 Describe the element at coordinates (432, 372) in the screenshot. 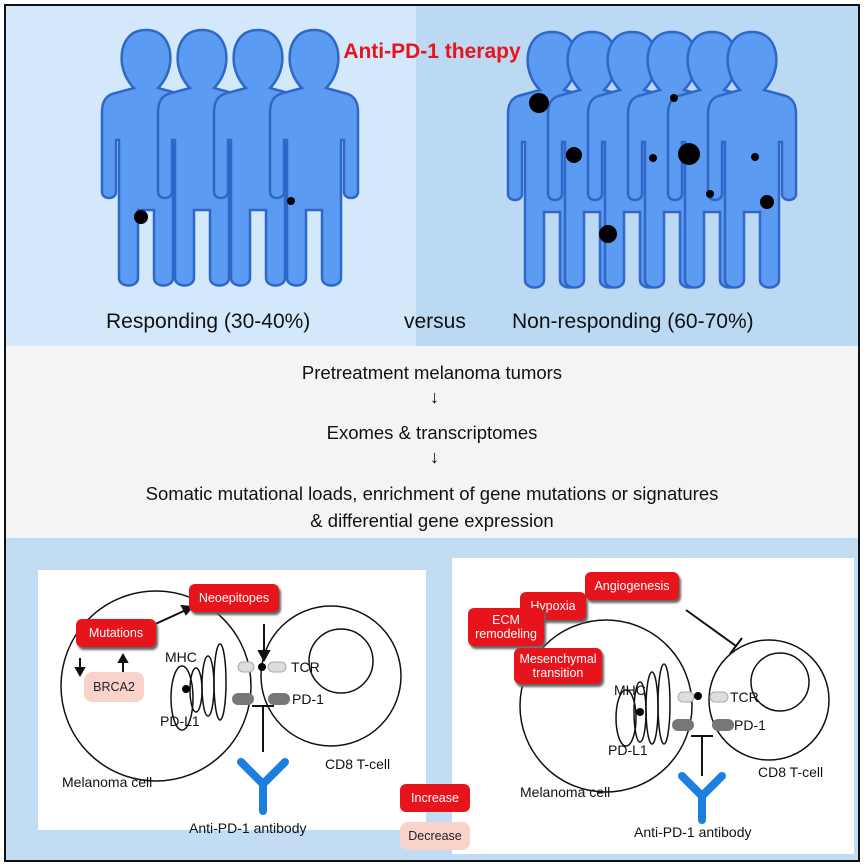

I see `workflow-step-1: Pretreatment melanoma tumors` at that location.